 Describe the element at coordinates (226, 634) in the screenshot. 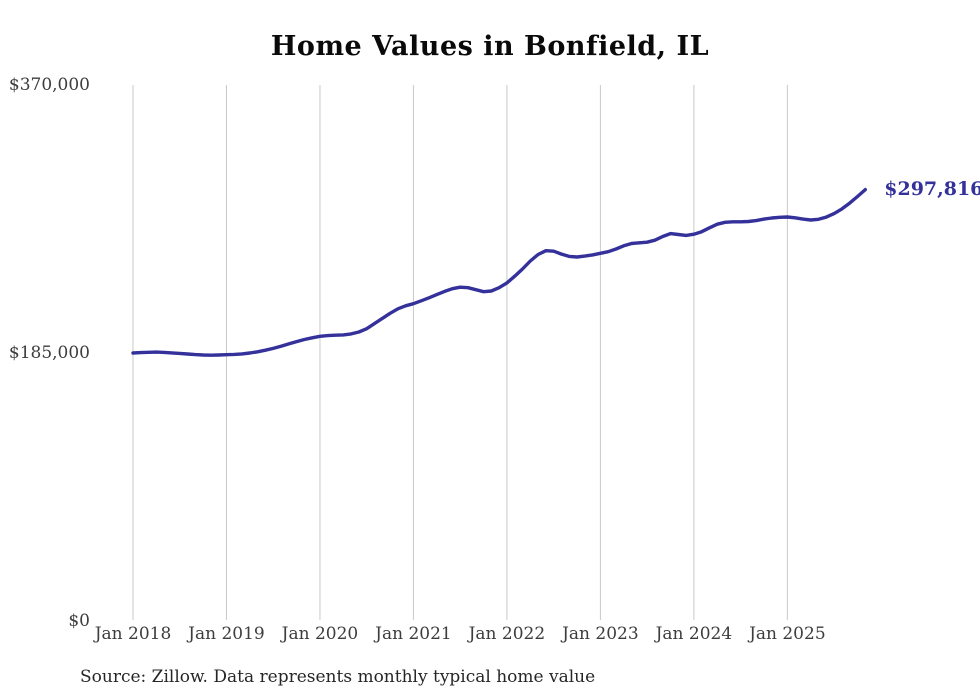

I see `x-axis-tick-label-jan-2019: Jan 2019` at that location.